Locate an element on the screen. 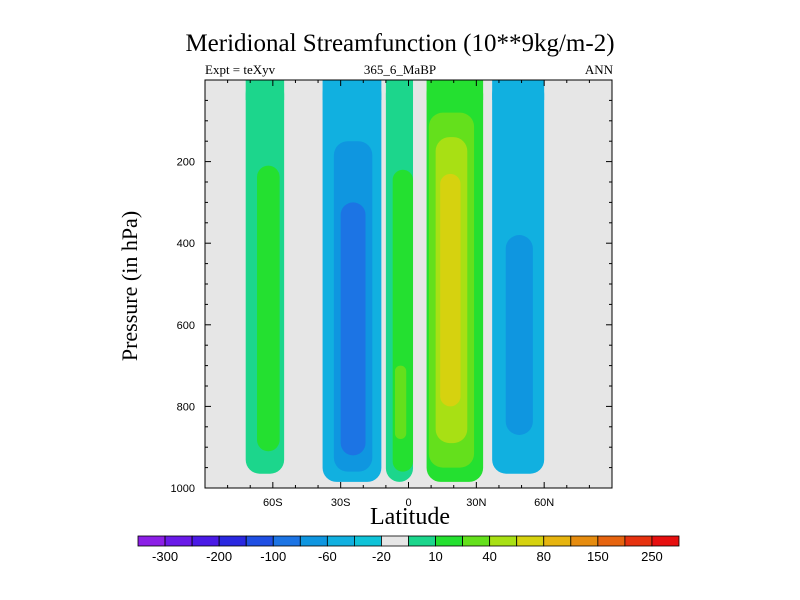  colorbar: -300 -200 -100 -60 -20 10 40 80 150 250 is located at coordinates (408, 549).